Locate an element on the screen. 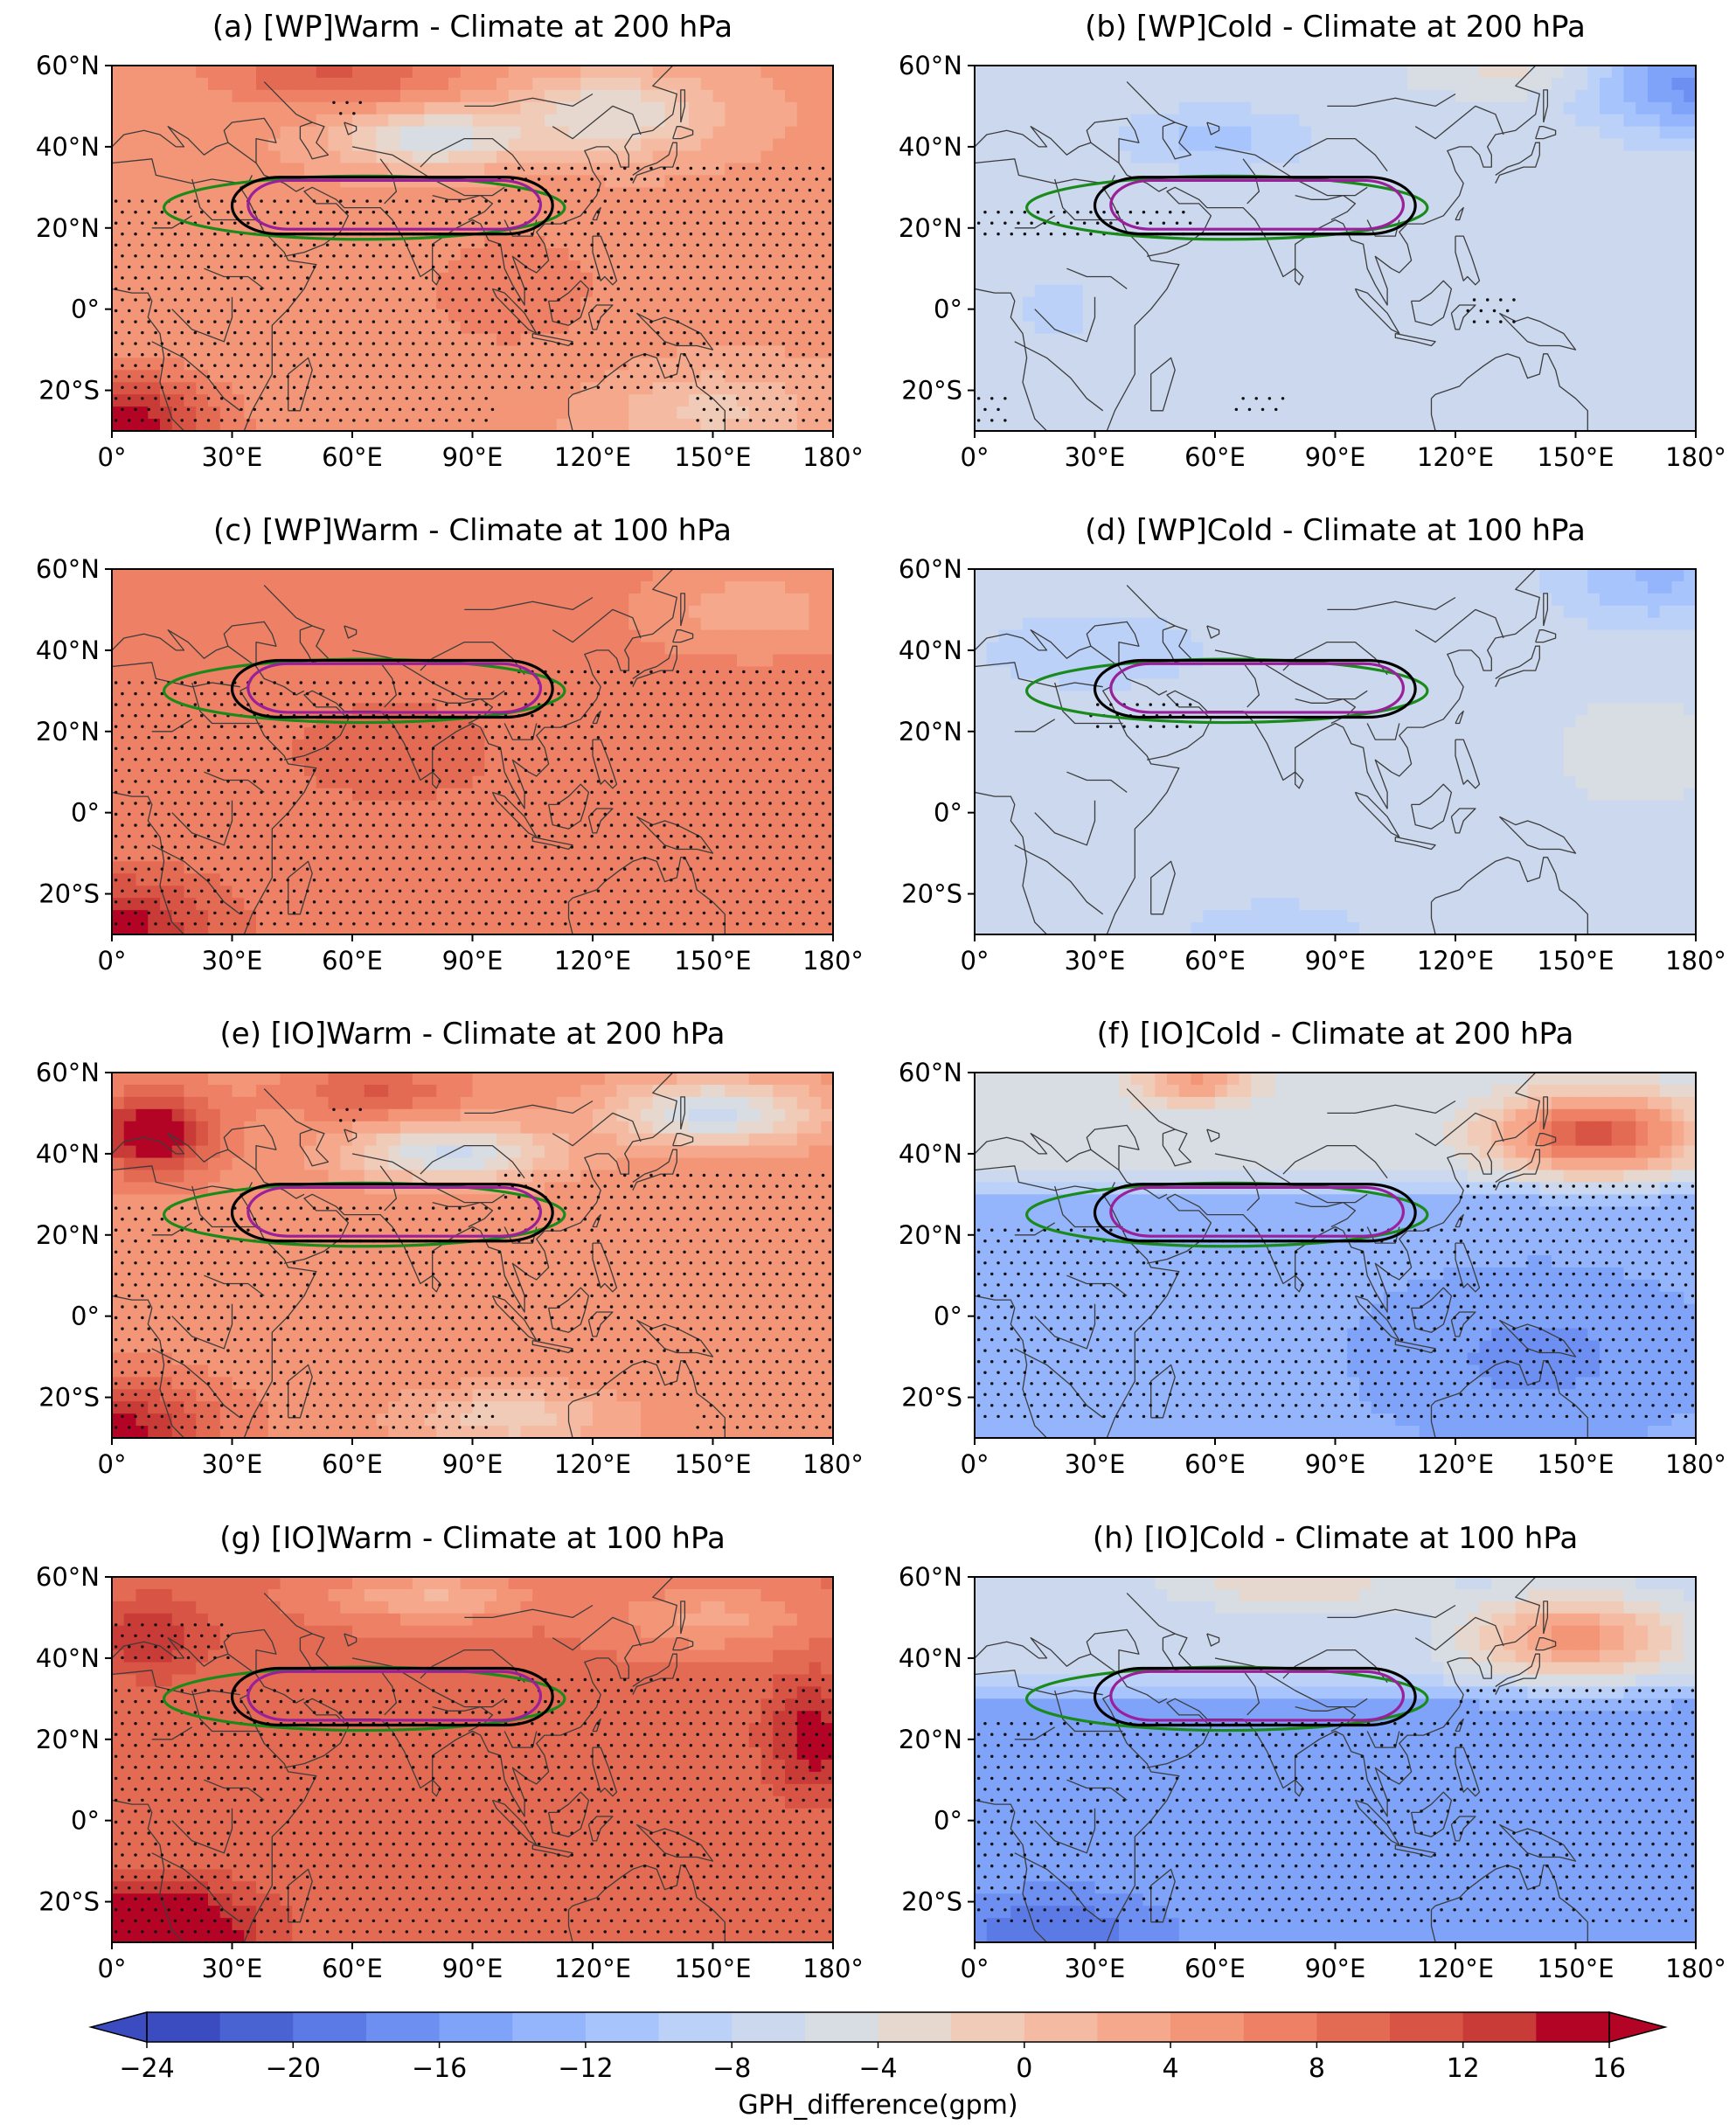  panel-title: (b) [WP]Cold - Climate at 200 hPa is located at coordinates (1335, 27).